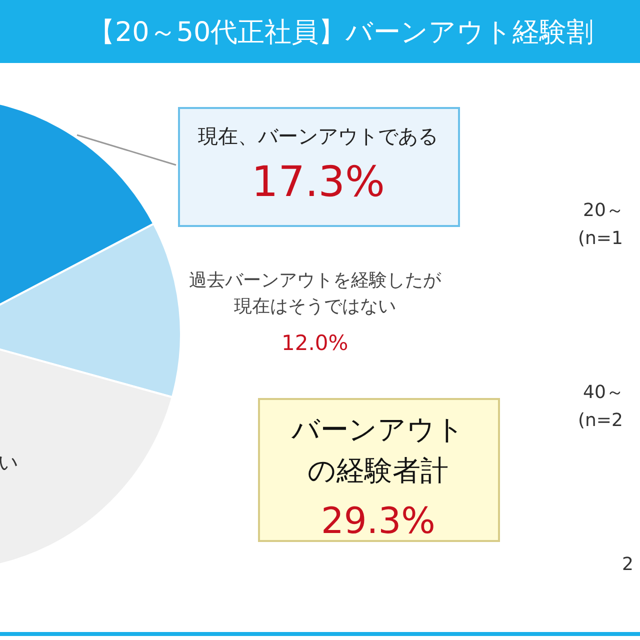 The height and width of the screenshot is (640, 640). What do you see at coordinates (600, 421) in the screenshot?
I see `text: (n=2` at bounding box center [600, 421].